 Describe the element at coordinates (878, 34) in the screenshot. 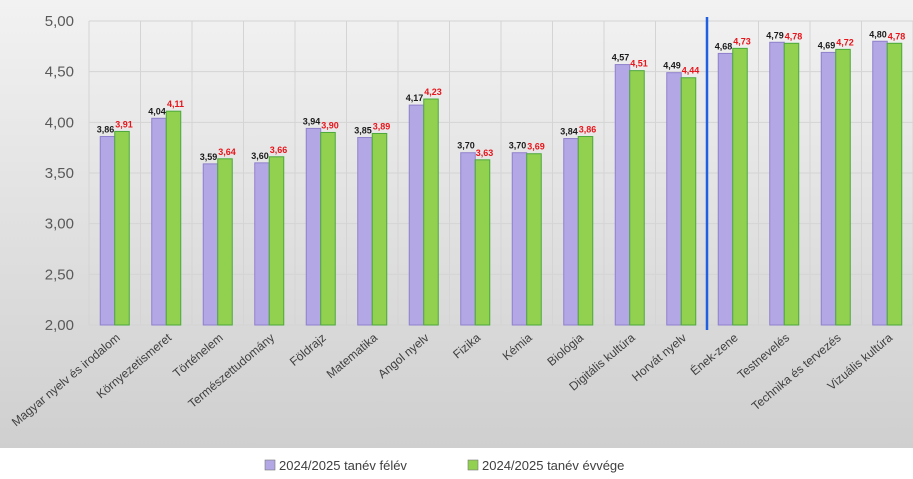

I see `data-label-felev: 4,80` at that location.